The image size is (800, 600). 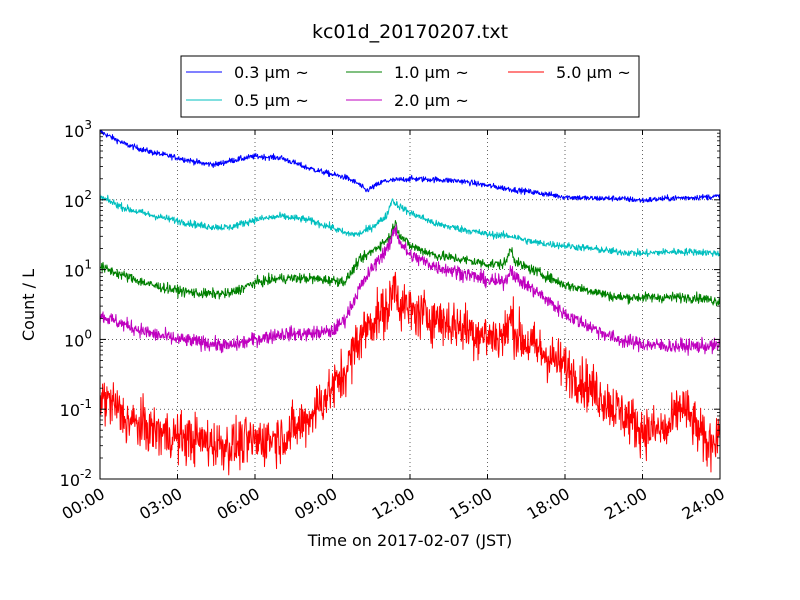 I want to click on legend-label: 1.0 μm ~, so click(x=431, y=72).